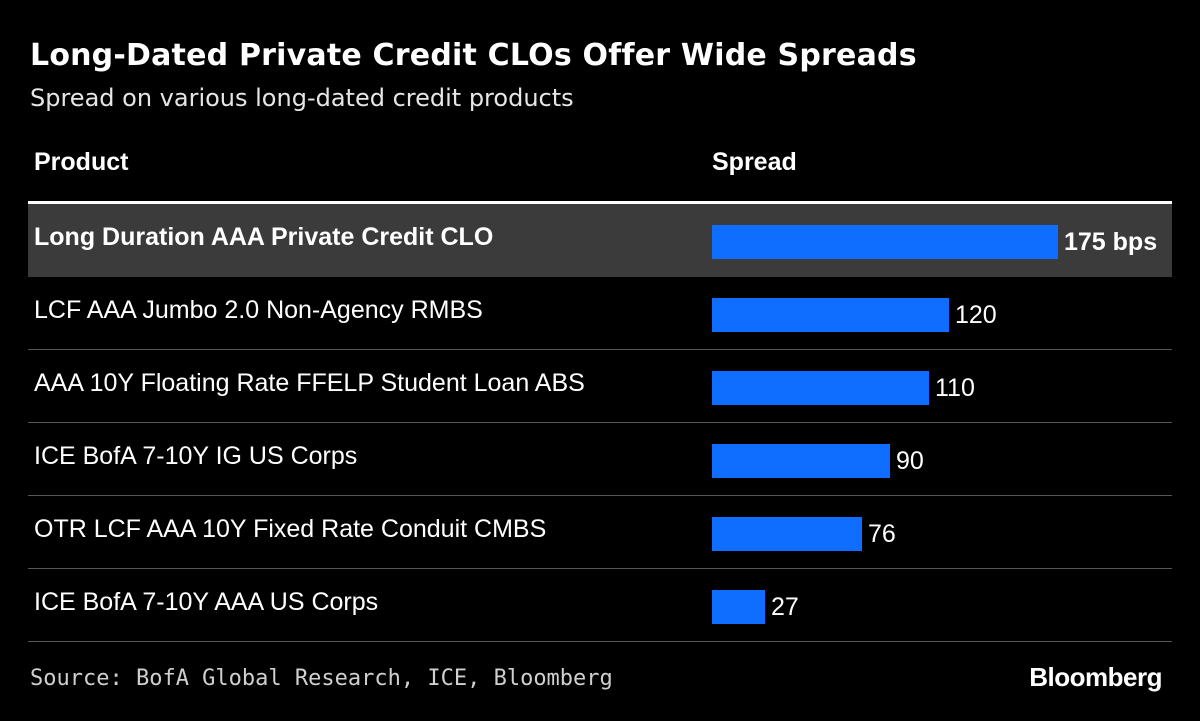 The width and height of the screenshot is (1200, 721). I want to click on table-row: ICE BofA 7-10Y AAA US Corps 27, so click(600, 605).